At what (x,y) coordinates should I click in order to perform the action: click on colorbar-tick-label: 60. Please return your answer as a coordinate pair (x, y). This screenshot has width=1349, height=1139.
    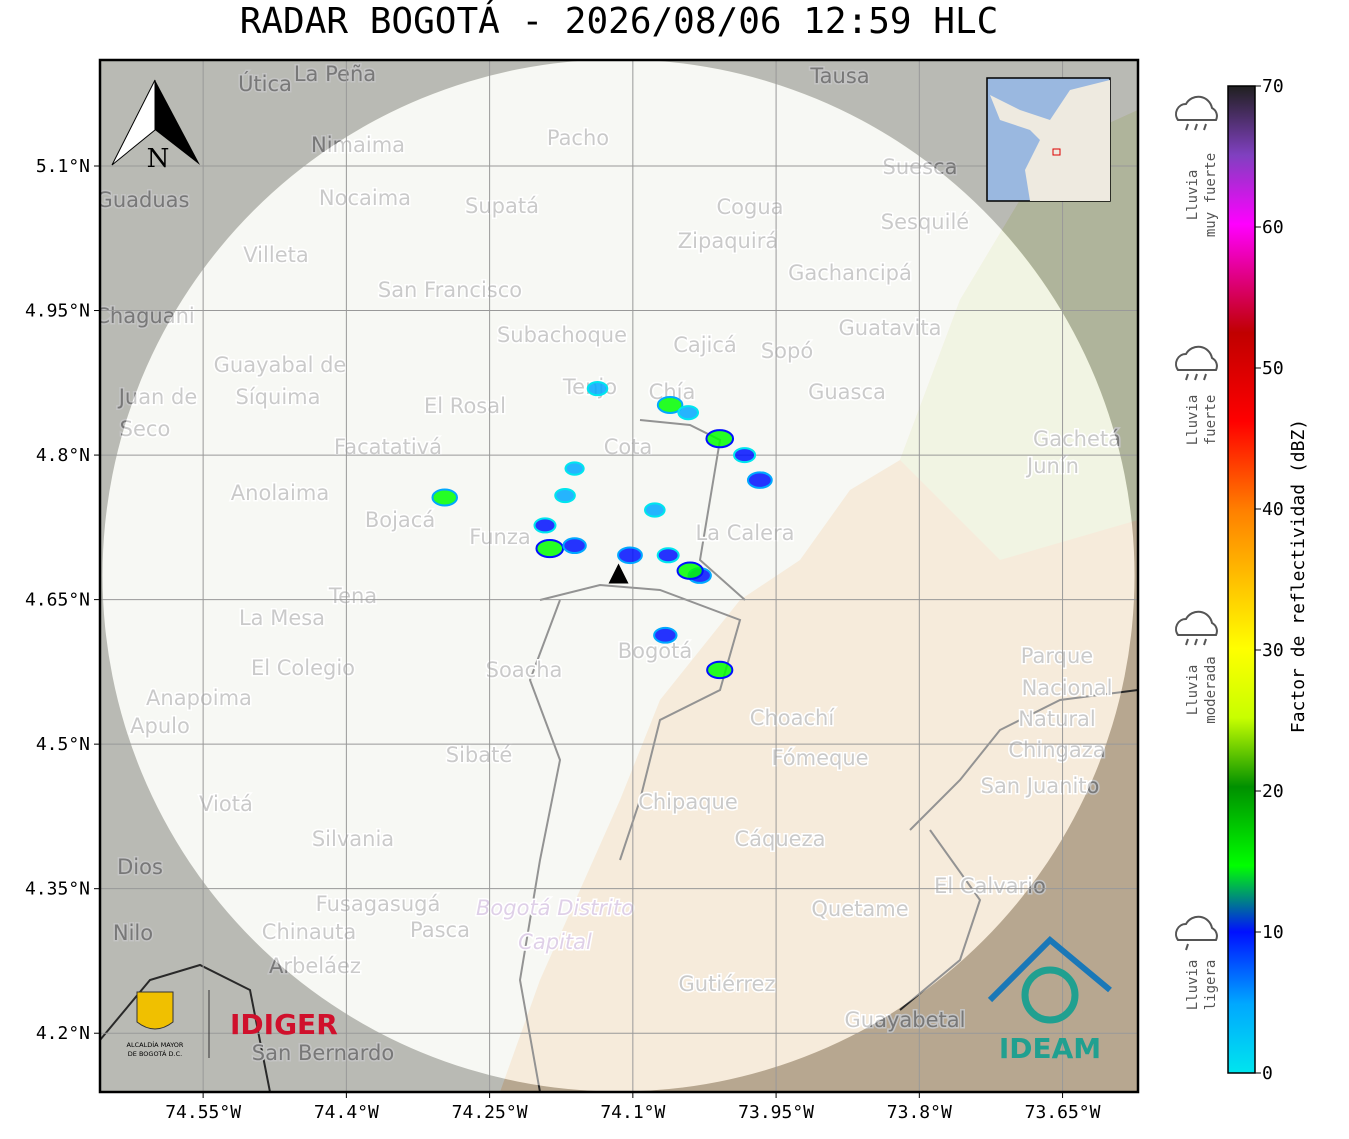
    Looking at the image, I should click on (1273, 227).